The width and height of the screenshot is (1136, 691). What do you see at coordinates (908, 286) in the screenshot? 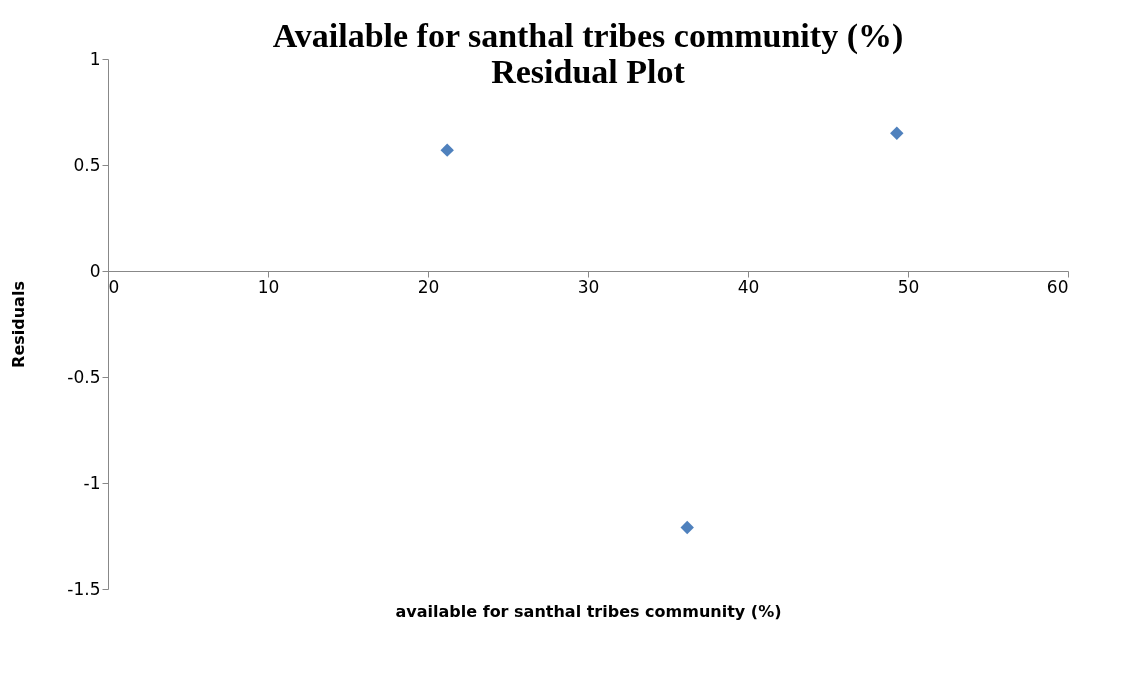
I see `x-tick-label: 50` at bounding box center [908, 286].